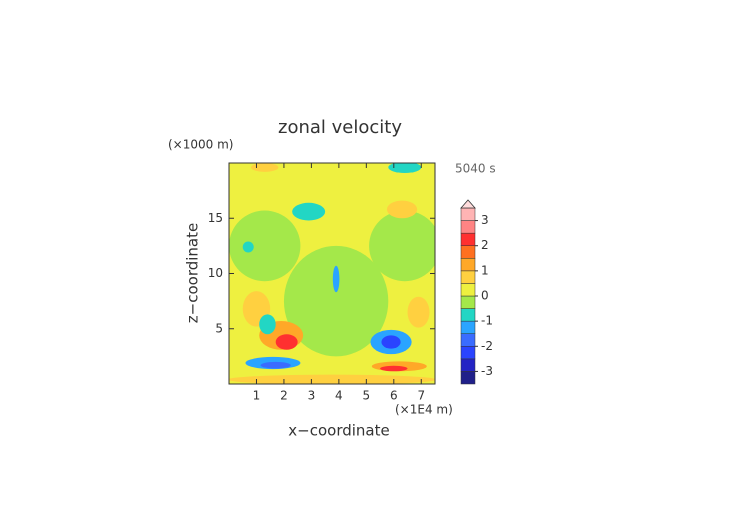  I want to click on contour-field, so click(332, 273).